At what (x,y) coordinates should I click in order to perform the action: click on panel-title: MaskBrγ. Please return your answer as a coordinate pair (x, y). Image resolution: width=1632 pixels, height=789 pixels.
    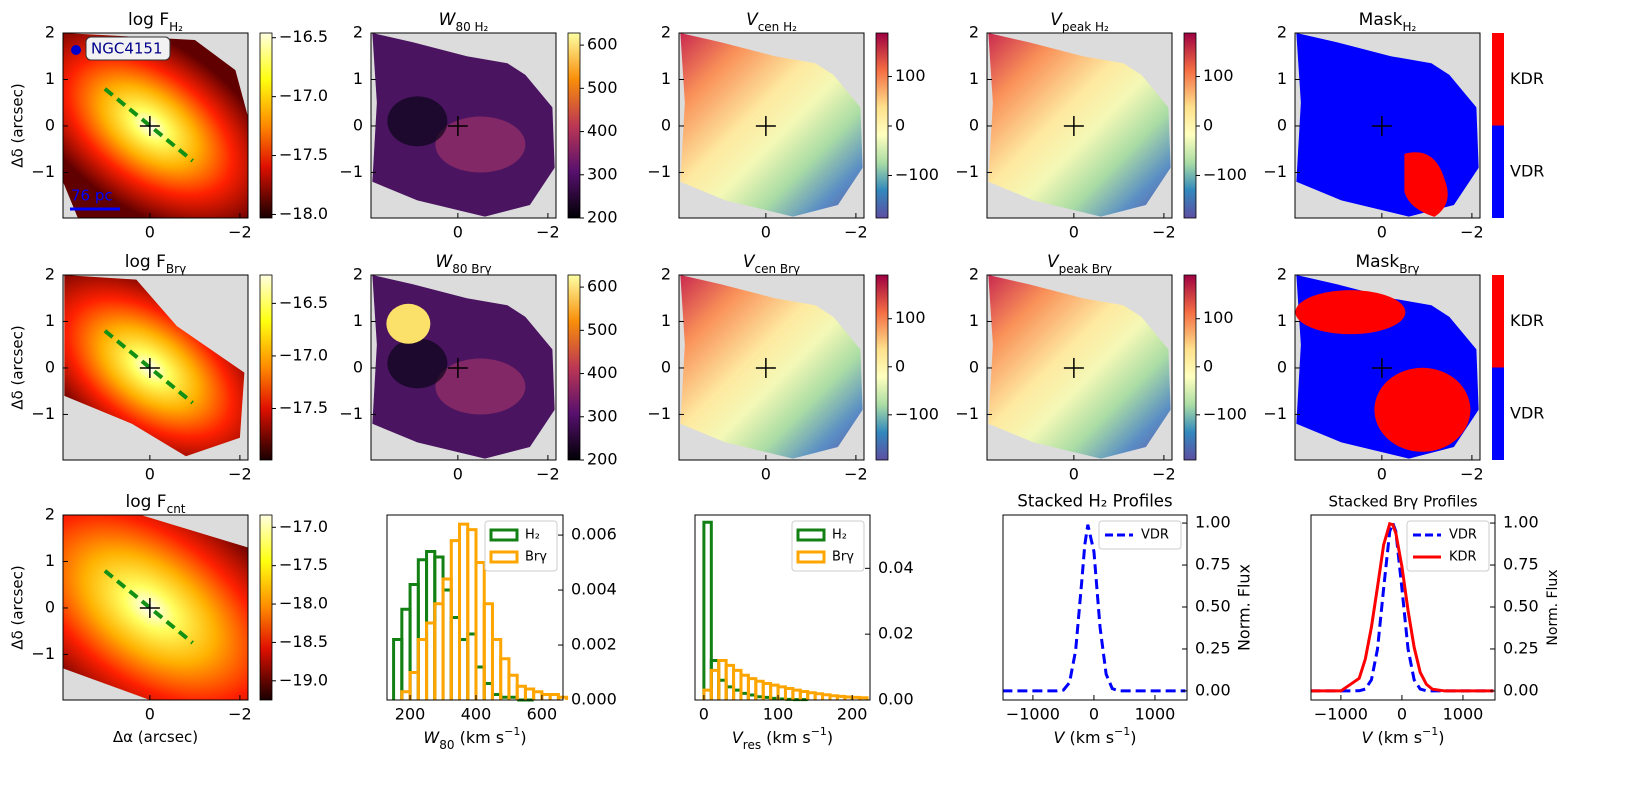
    Looking at the image, I should click on (1387, 264).